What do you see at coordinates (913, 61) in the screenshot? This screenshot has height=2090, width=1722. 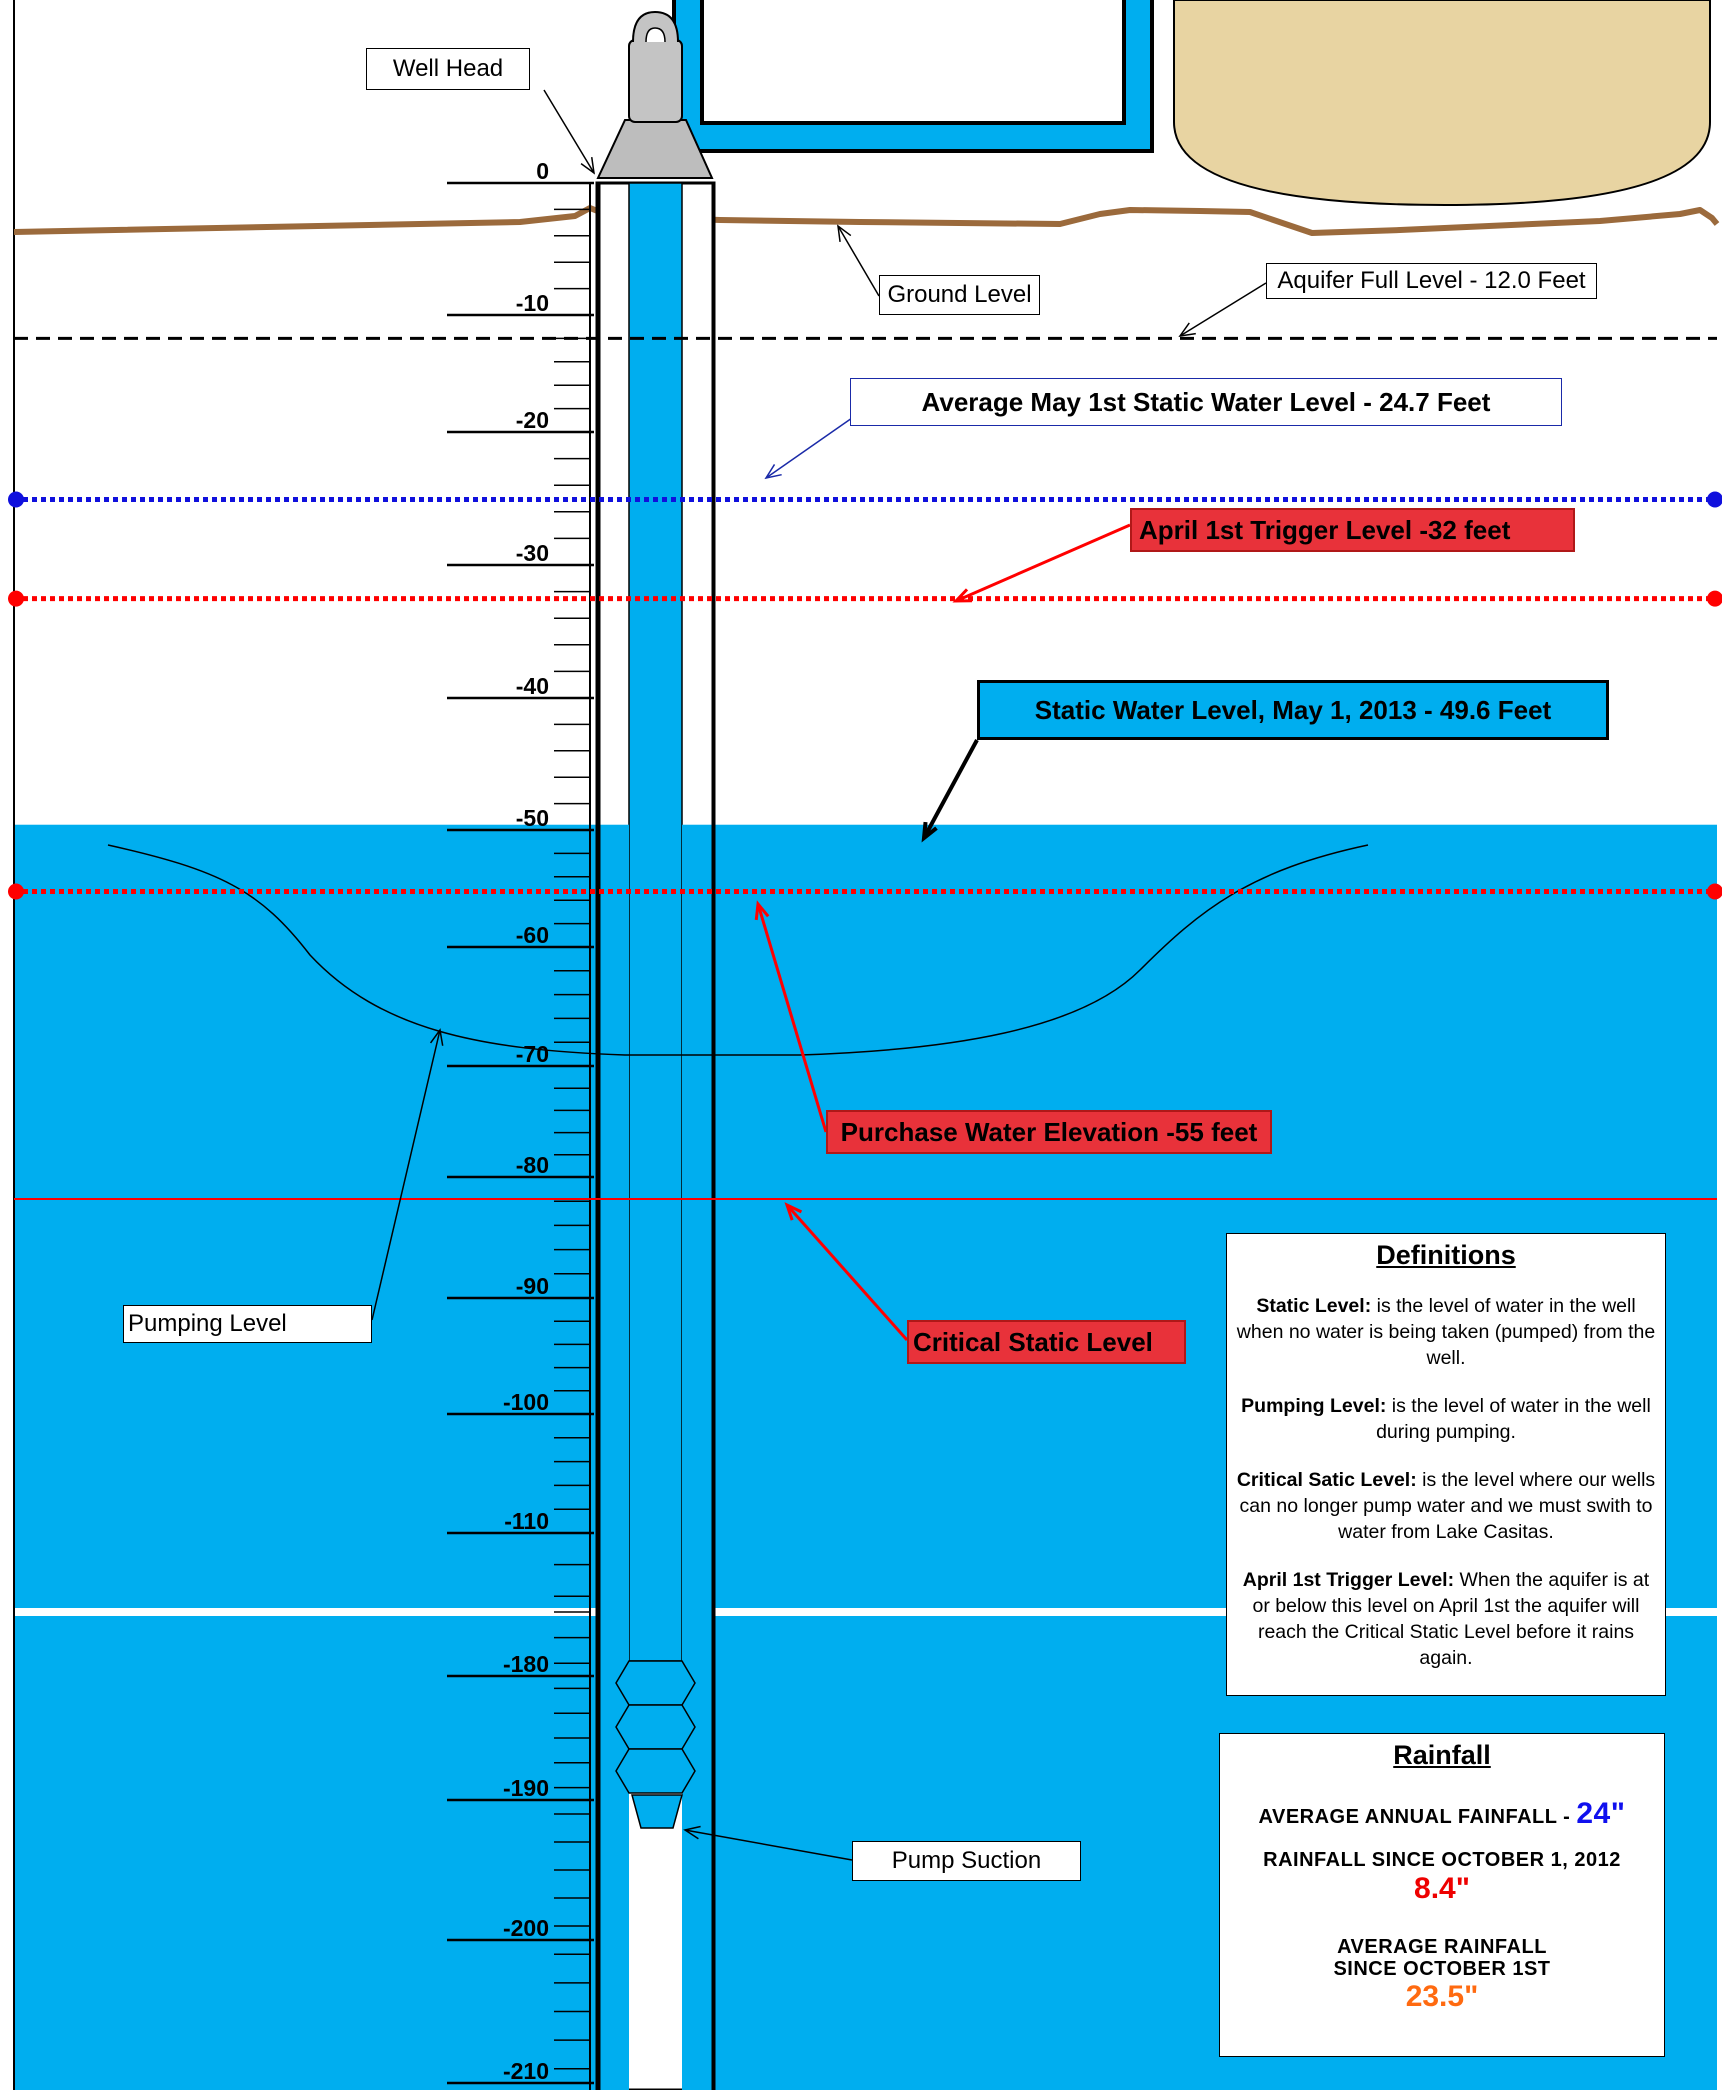 I see `pipe-edge-inner` at bounding box center [913, 61].